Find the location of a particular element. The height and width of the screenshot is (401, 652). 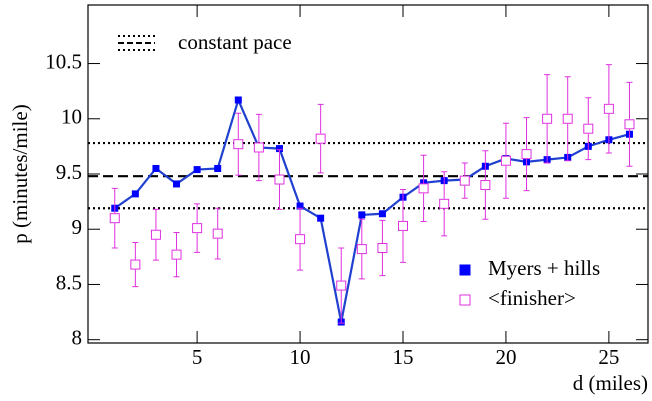

y-tick-label: 9.5 is located at coordinates (69, 172).